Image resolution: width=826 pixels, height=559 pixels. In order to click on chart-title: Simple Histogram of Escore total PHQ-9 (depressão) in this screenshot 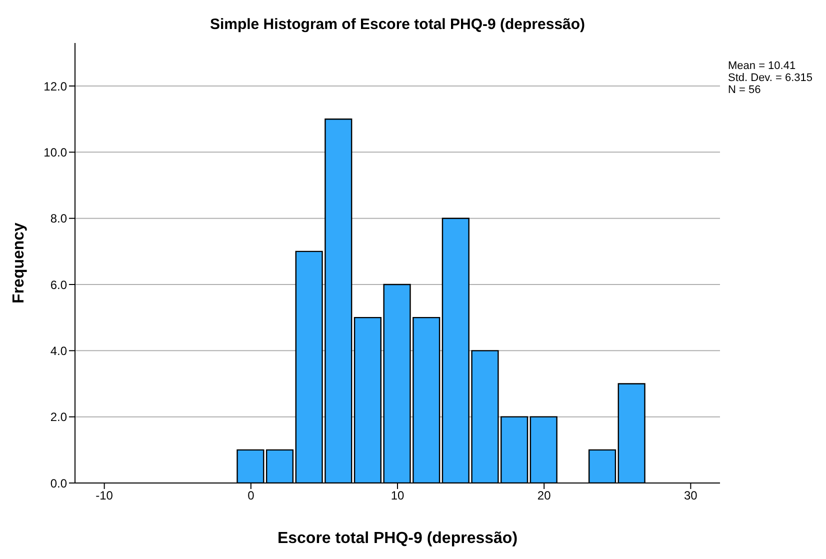, I will do `click(397, 24)`.